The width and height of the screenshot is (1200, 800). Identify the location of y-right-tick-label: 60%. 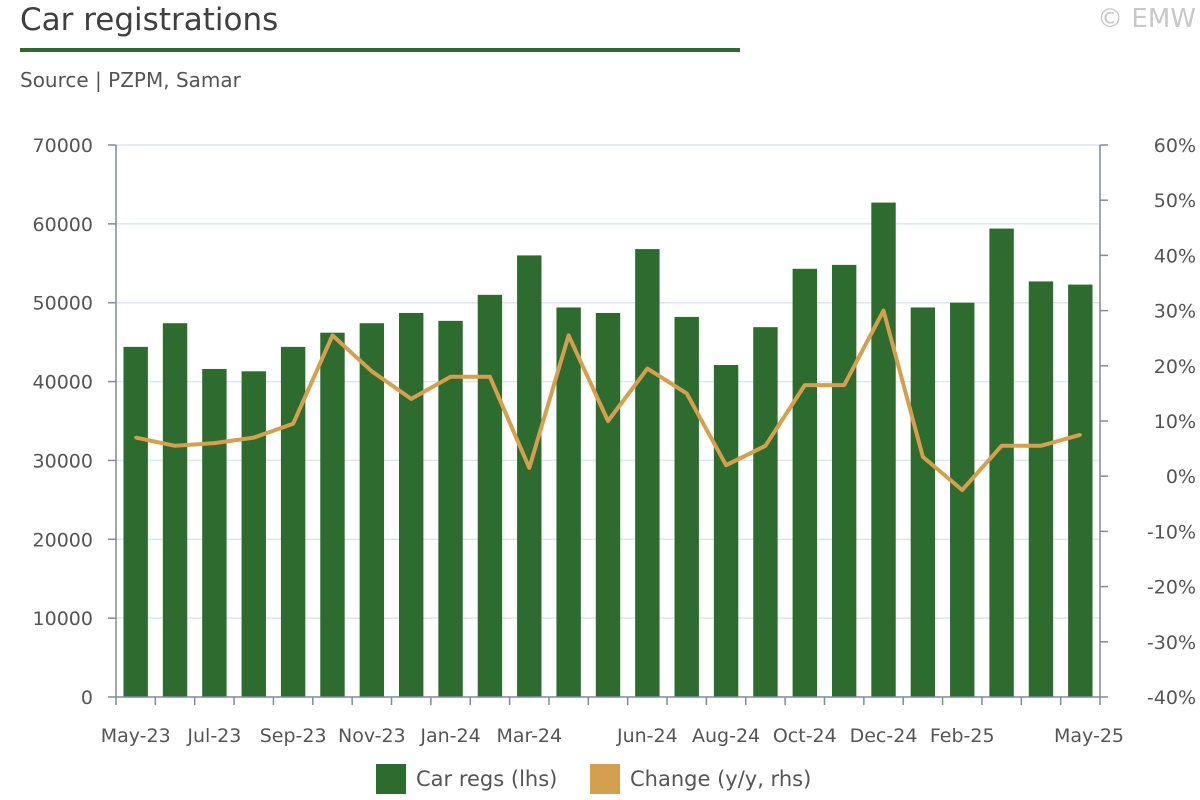
(1175, 146).